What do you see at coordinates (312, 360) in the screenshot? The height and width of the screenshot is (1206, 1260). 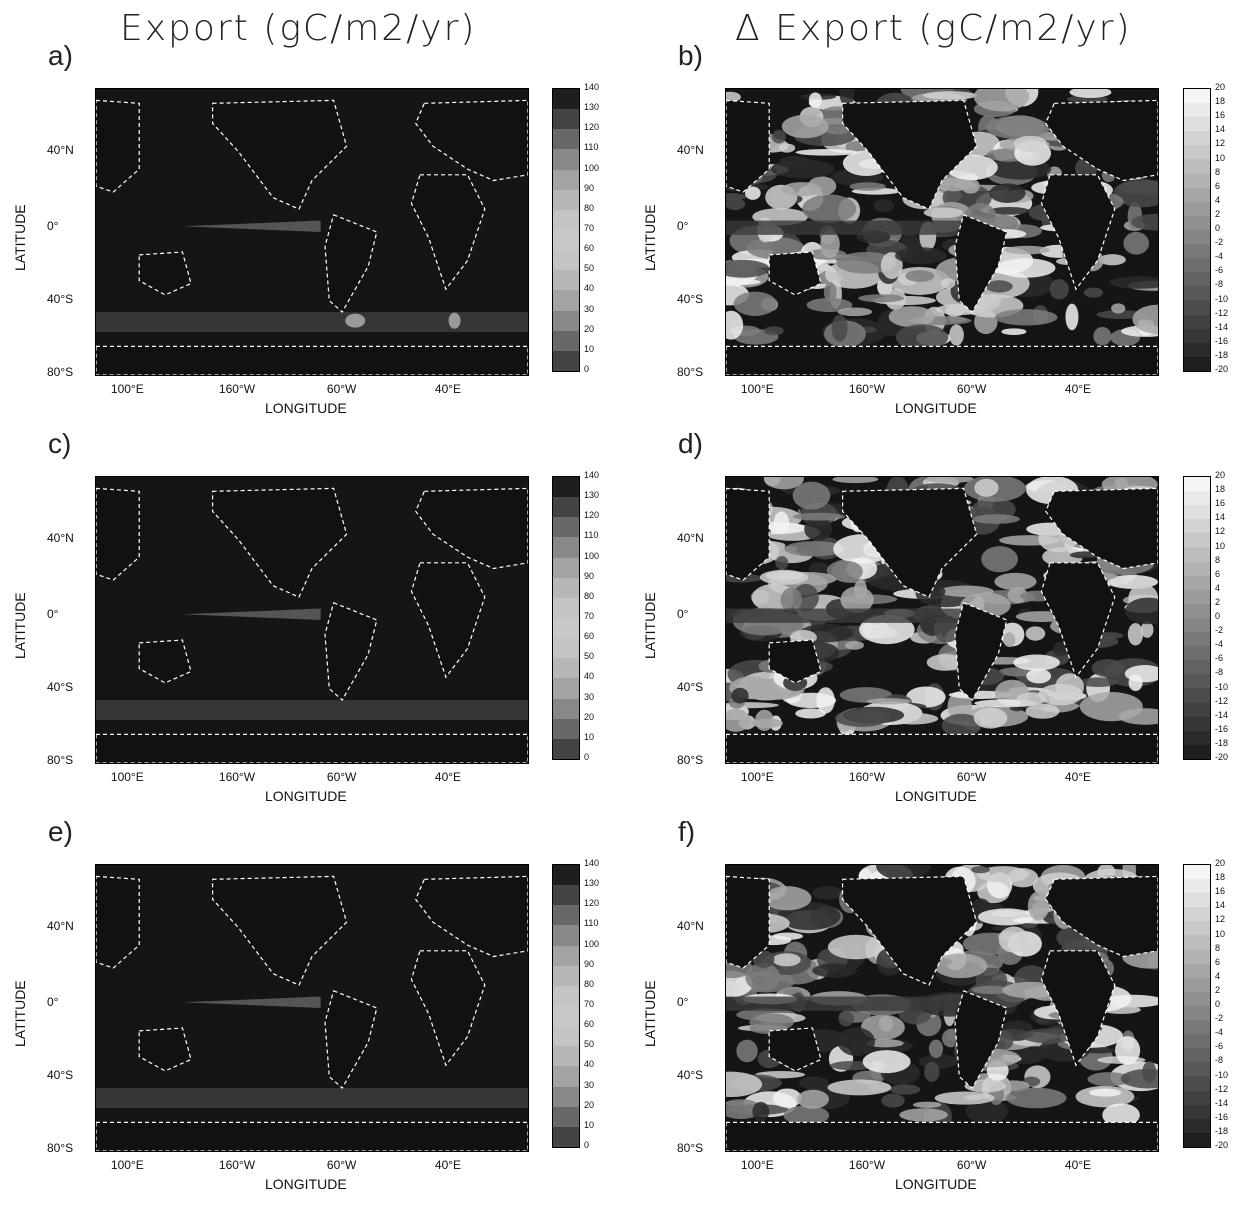 I see `antarctica-outline` at bounding box center [312, 360].